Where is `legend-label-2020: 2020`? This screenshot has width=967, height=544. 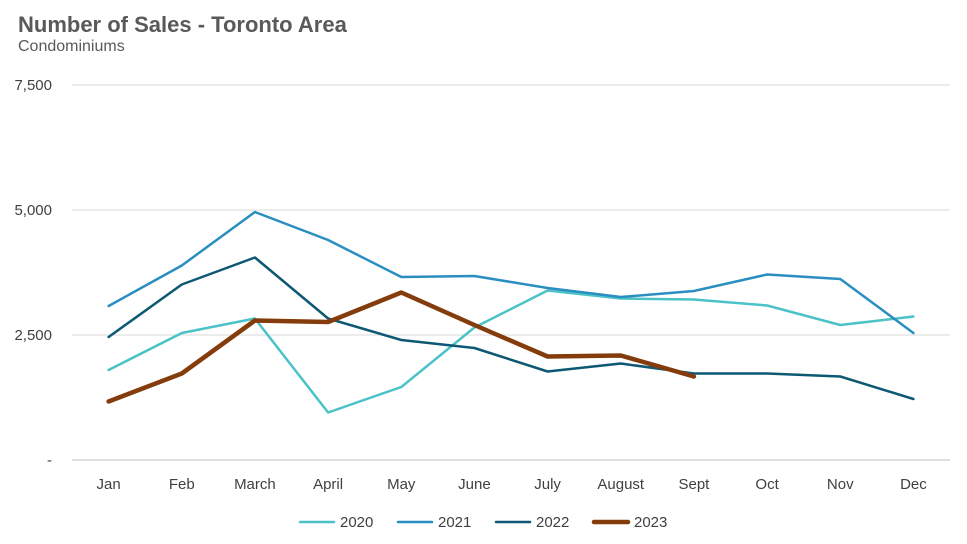 legend-label-2020: 2020 is located at coordinates (356, 522).